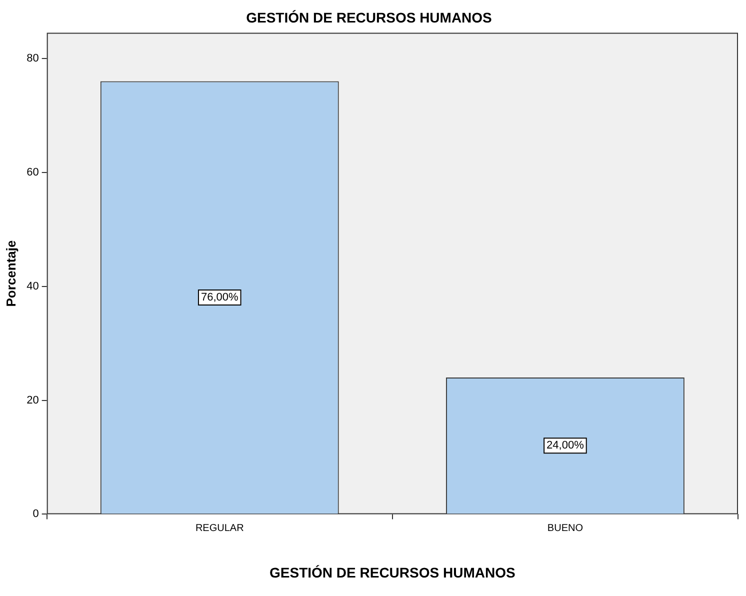 The height and width of the screenshot is (596, 746). What do you see at coordinates (219, 297) in the screenshot?
I see `data-label: 76,00%` at bounding box center [219, 297].